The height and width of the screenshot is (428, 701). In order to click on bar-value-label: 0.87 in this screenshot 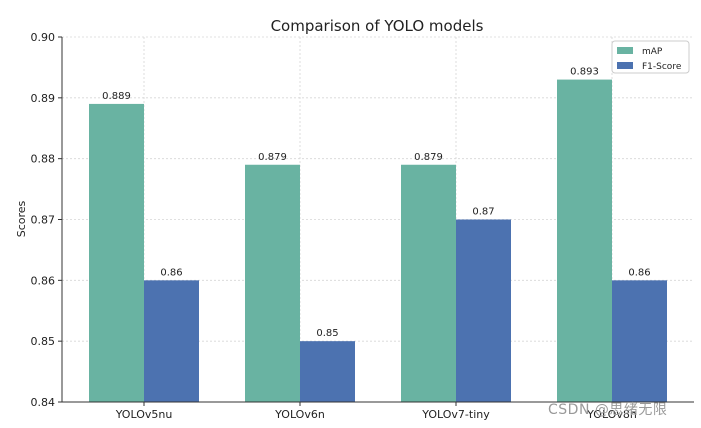, I will do `click(483, 212)`.